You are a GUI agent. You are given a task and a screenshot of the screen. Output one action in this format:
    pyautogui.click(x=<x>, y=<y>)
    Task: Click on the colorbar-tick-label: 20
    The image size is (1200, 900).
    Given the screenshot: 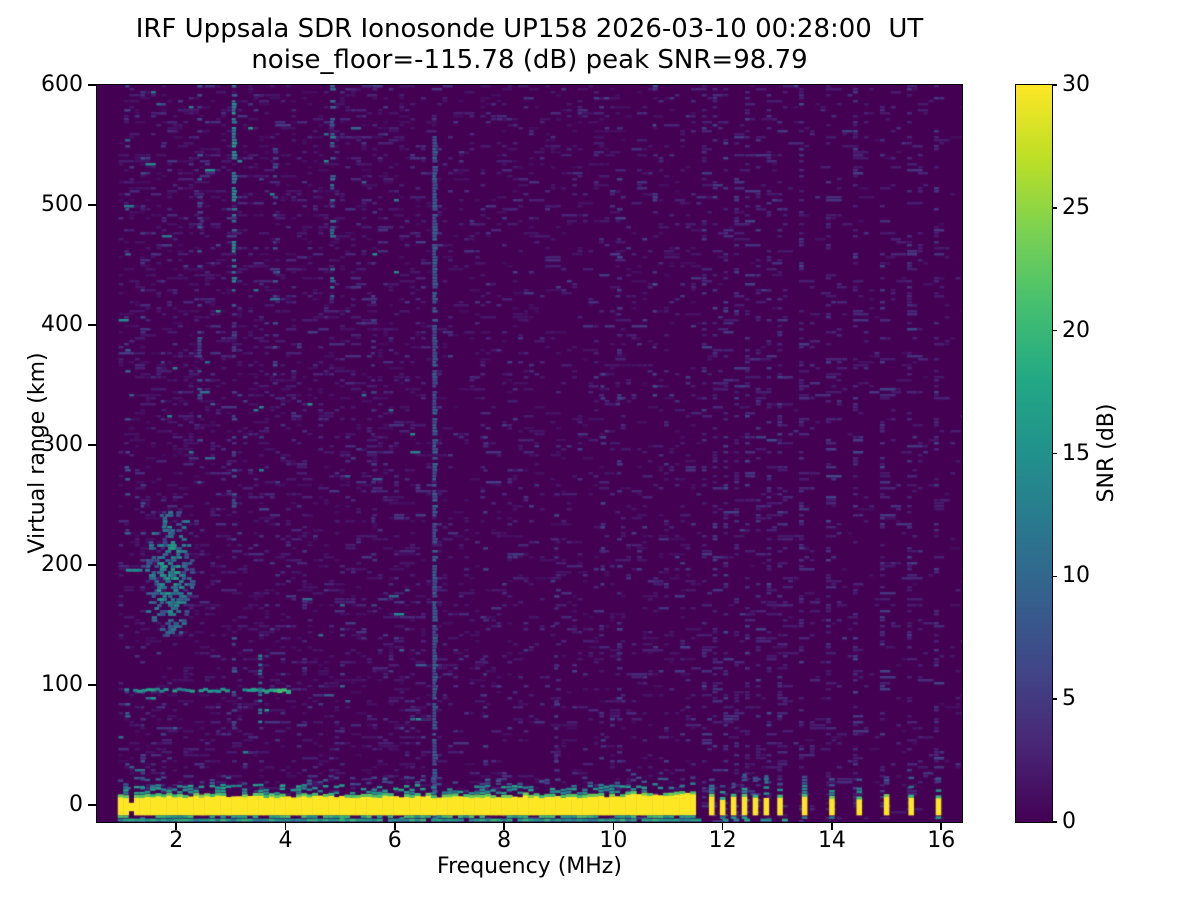 What is the action you would take?
    pyautogui.click(x=1076, y=330)
    